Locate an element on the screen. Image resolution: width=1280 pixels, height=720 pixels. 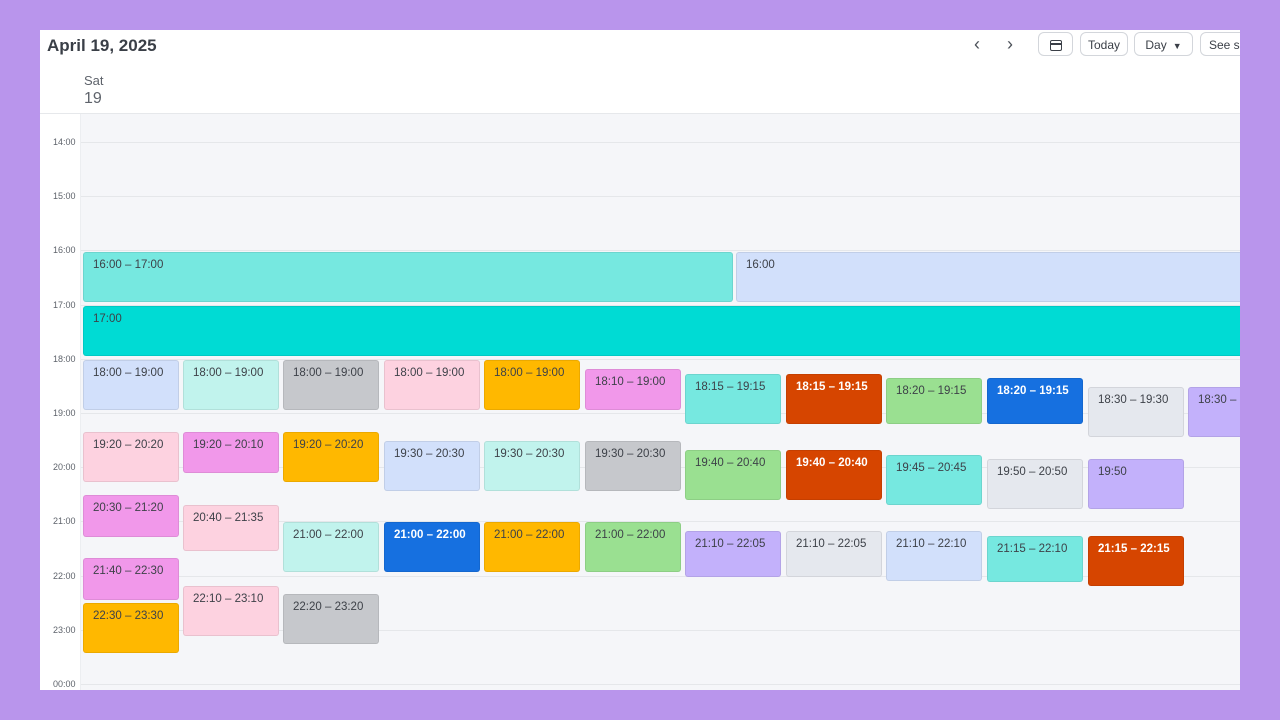
hour-label: 15:00 is located at coordinates (64, 196).